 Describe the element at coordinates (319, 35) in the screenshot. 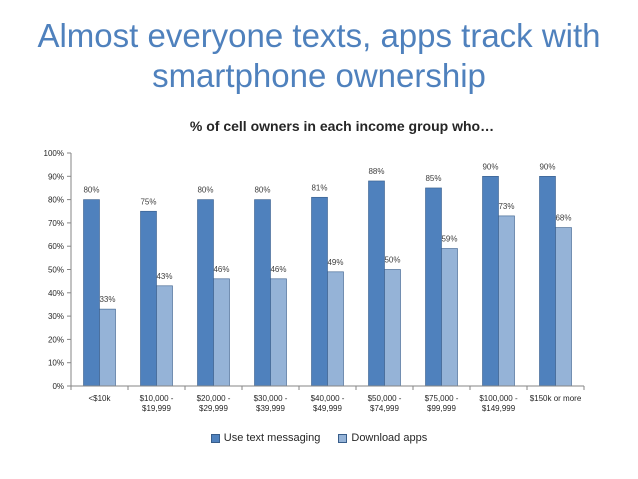

I see `slide-title-line-1: Almost everyone texts, apps track with` at that location.